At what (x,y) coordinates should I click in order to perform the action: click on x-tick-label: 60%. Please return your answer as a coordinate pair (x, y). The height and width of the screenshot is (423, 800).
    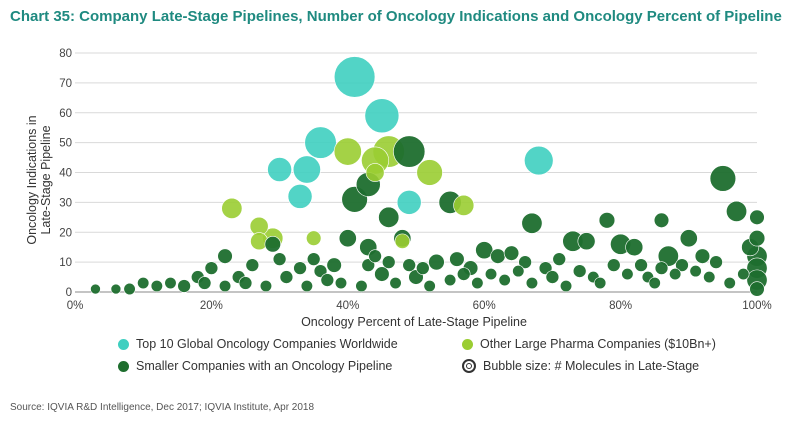
    Looking at the image, I should click on (484, 306).